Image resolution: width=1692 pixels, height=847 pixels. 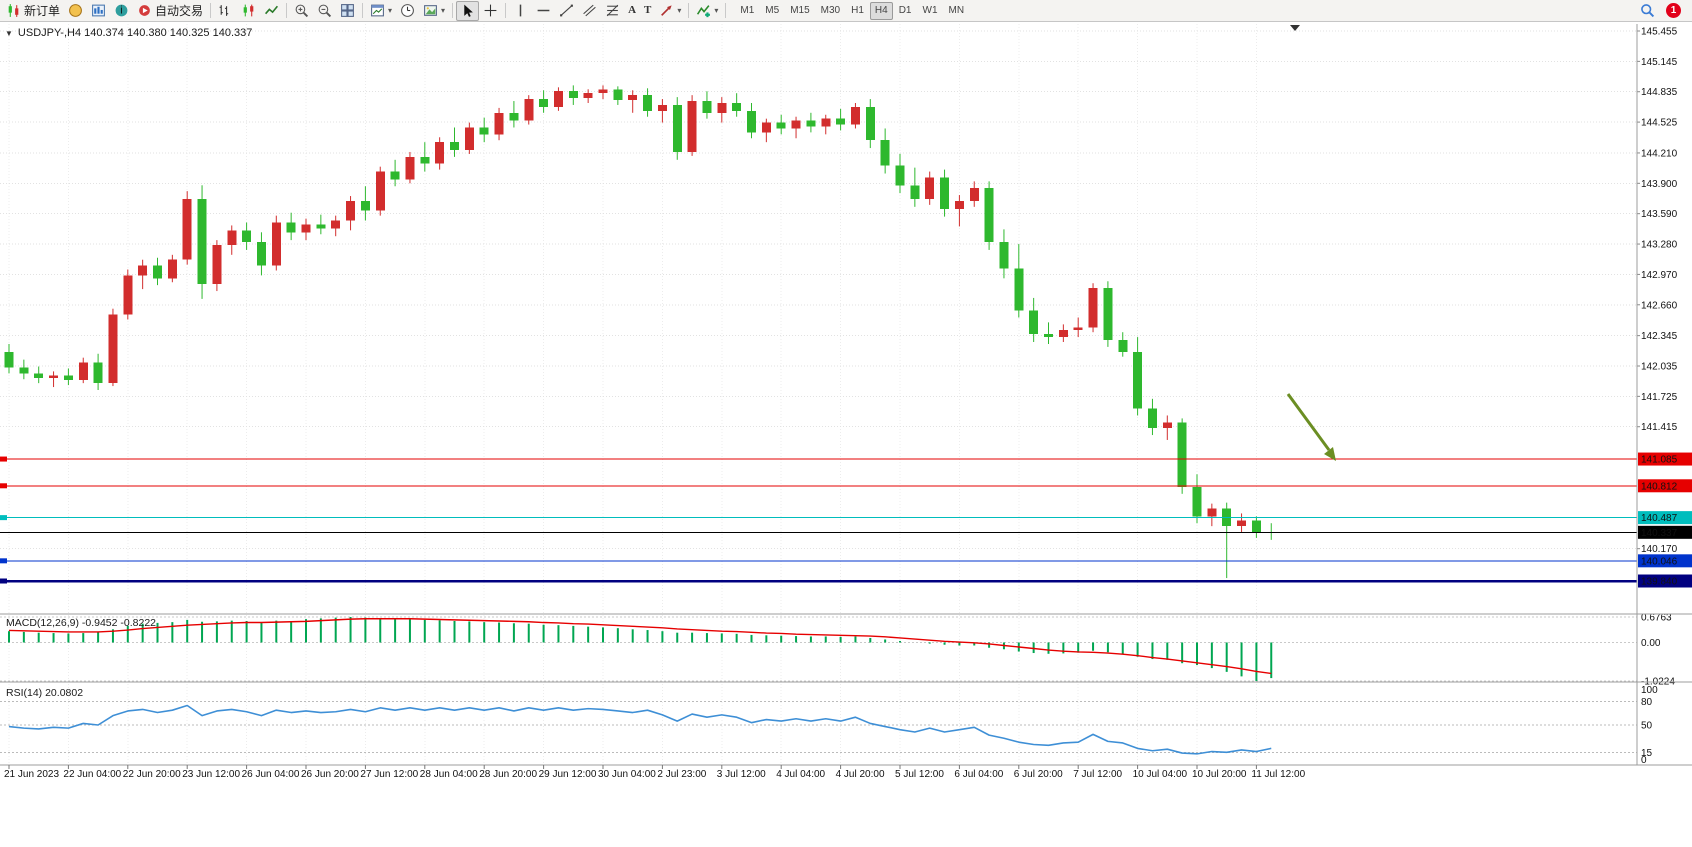 I want to click on trendline-icon, so click(x=566, y=10).